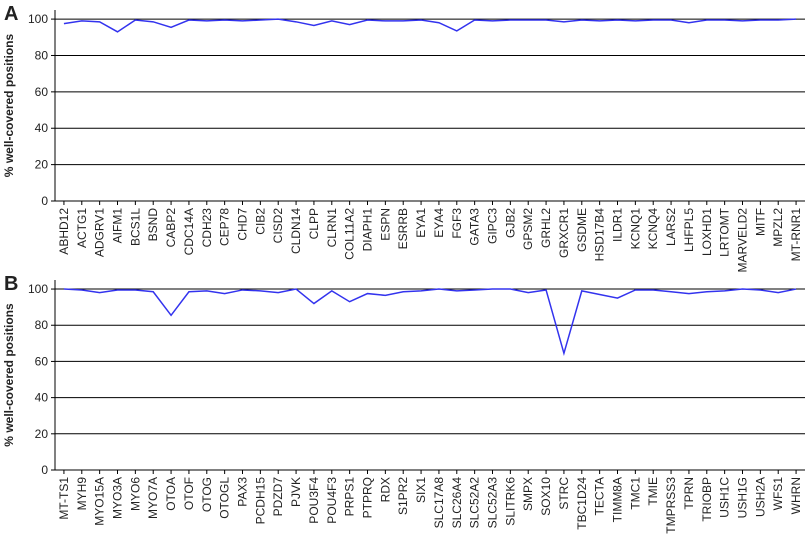 The height and width of the screenshot is (549, 809). What do you see at coordinates (385, 224) in the screenshot?
I see `x-tick-label: ESPN` at bounding box center [385, 224].